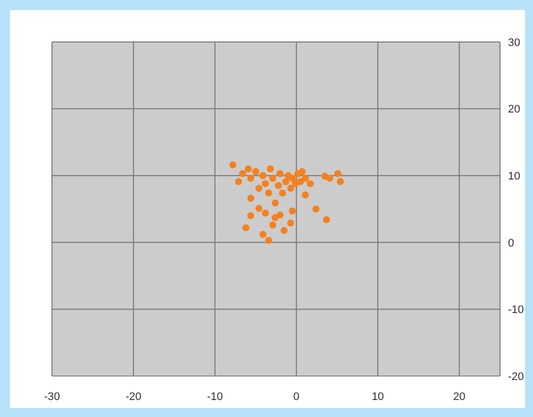 The width and height of the screenshot is (533, 417). Describe the element at coordinates (514, 110) in the screenshot. I see `y-tick-label: 20` at that location.